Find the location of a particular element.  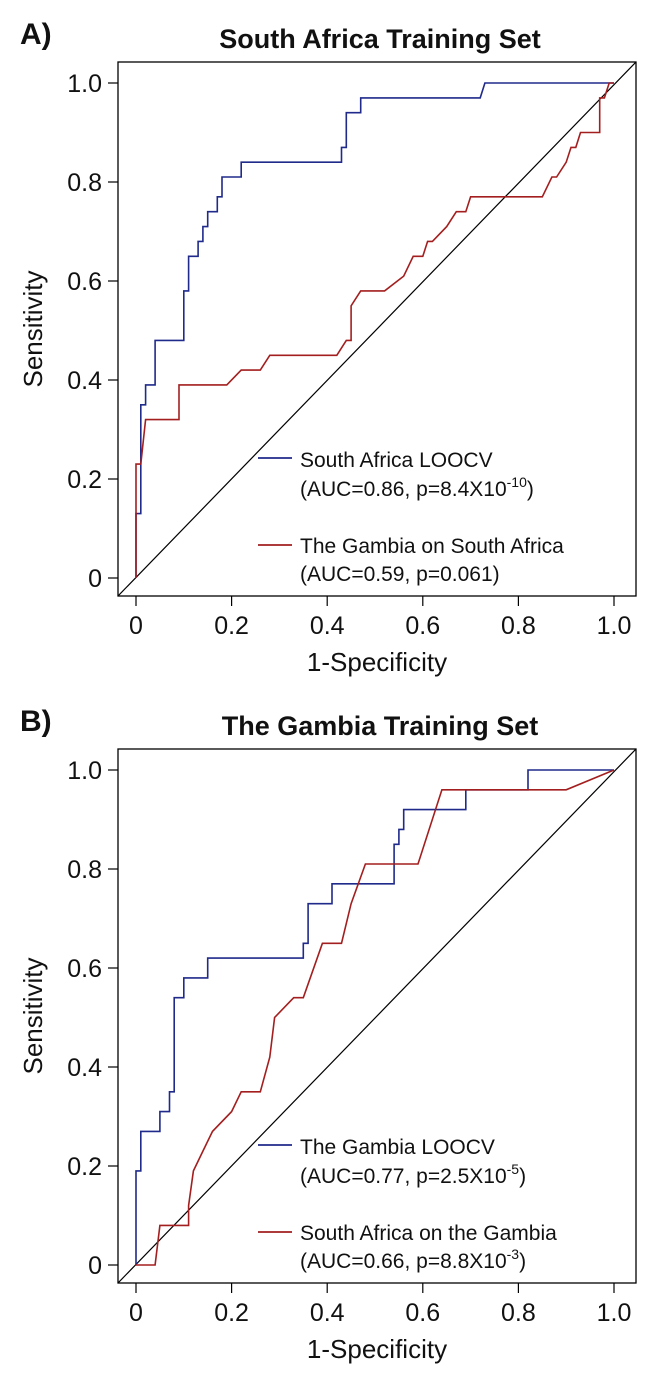

panel-letter: A) is located at coordinates (36, 34).